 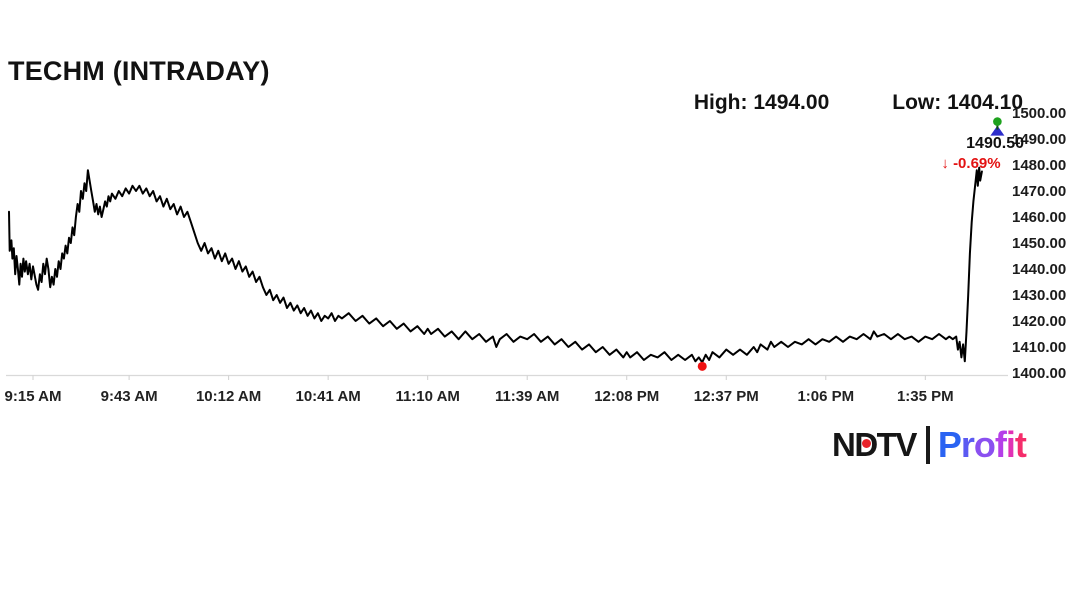 What do you see at coordinates (1020, 444) in the screenshot?
I see `profit-letter: t` at bounding box center [1020, 444].